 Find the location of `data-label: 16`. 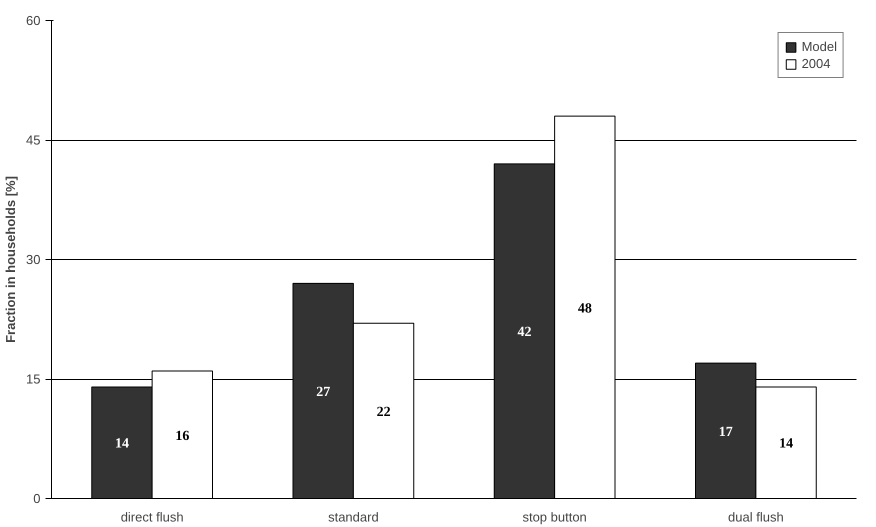

data-label: 16 is located at coordinates (182, 436).